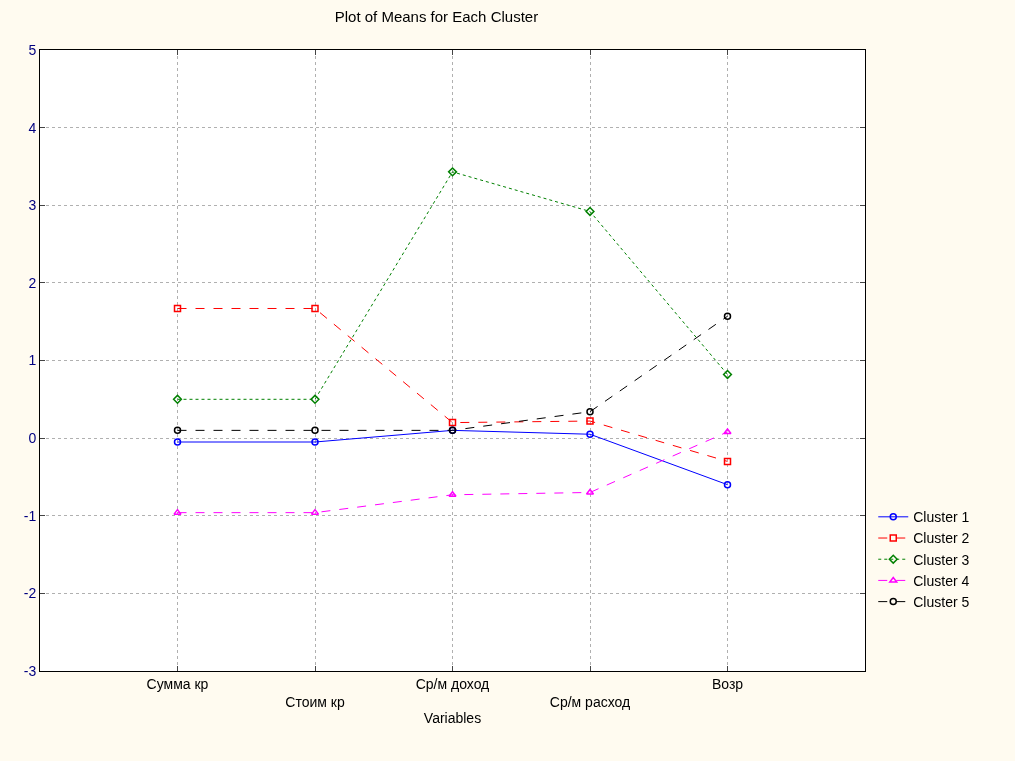 The image size is (1015, 761). I want to click on legend-label: Cluster 5, so click(941, 602).